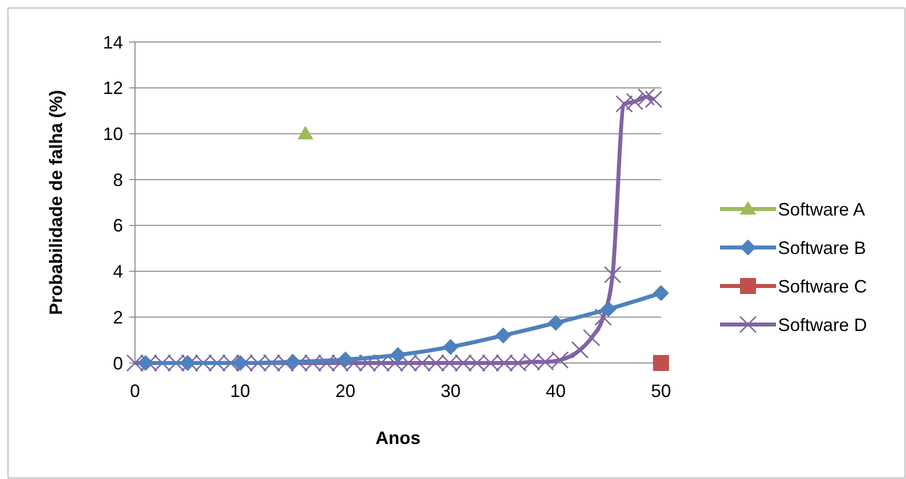  I want to click on y-tick-label: 8, so click(117, 180).